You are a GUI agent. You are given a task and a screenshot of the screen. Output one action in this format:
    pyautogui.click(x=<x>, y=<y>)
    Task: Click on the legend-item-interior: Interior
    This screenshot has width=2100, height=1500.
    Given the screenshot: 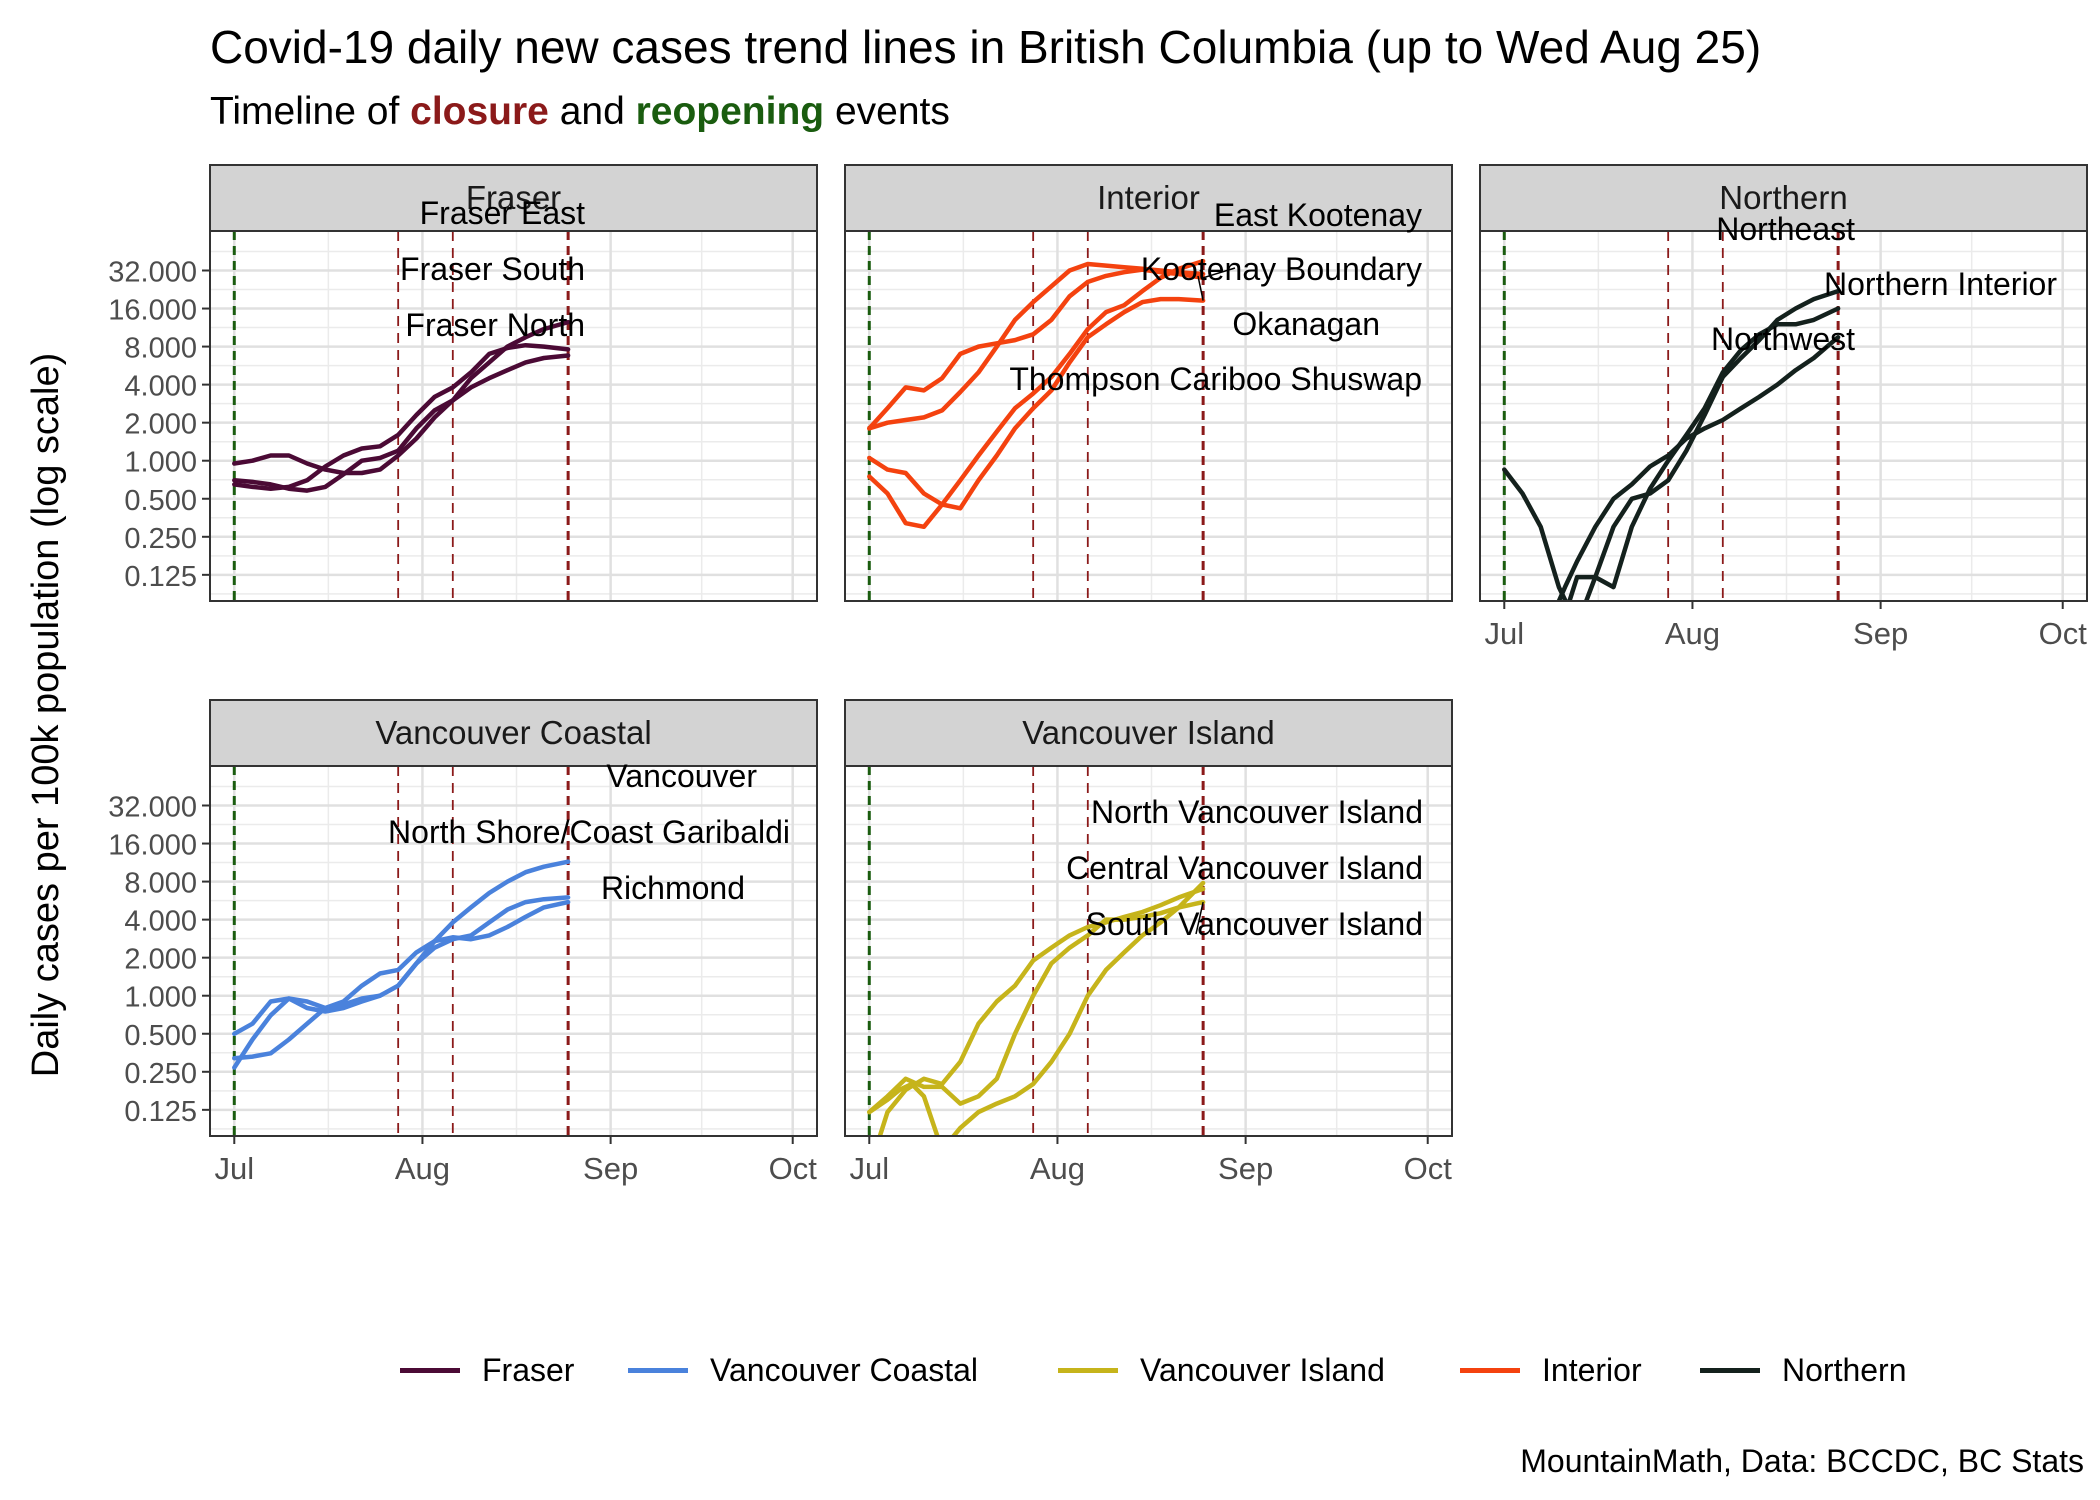 What is the action you would take?
    pyautogui.click(x=1551, y=1370)
    